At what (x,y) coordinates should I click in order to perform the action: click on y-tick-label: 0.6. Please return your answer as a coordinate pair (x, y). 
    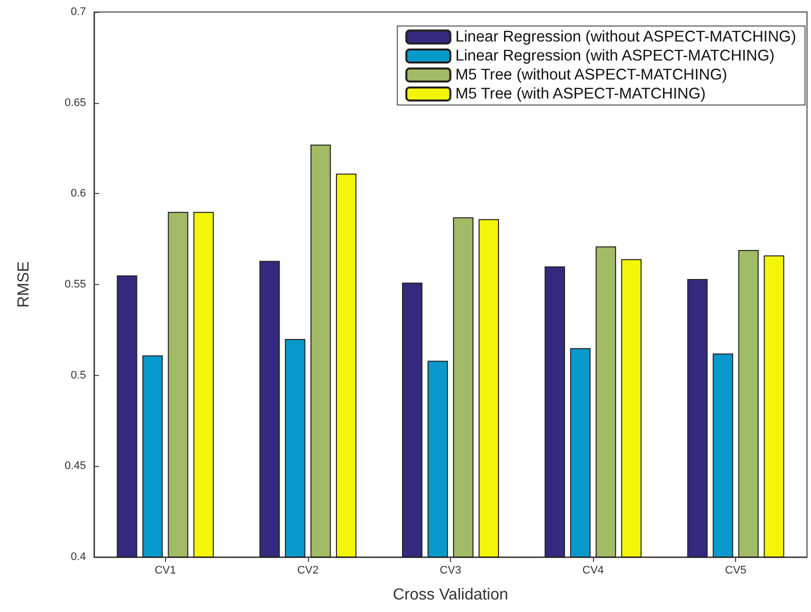
    Looking at the image, I should click on (78, 194).